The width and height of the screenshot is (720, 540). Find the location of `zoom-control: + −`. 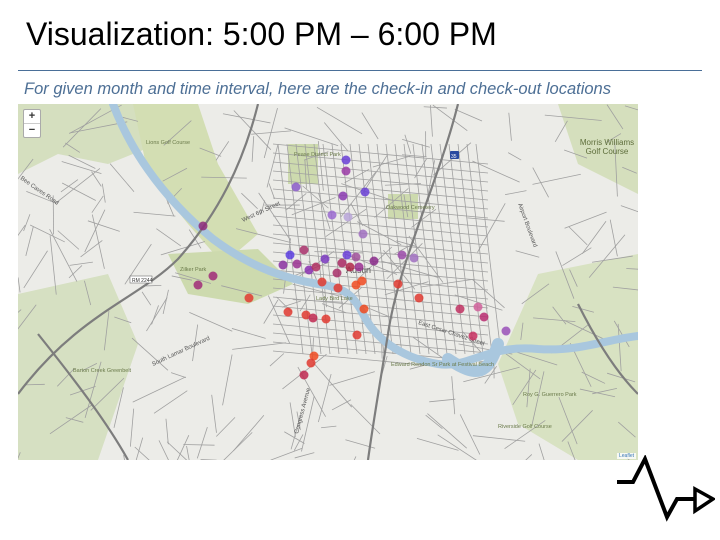

zoom-control: + − is located at coordinates (32, 123).